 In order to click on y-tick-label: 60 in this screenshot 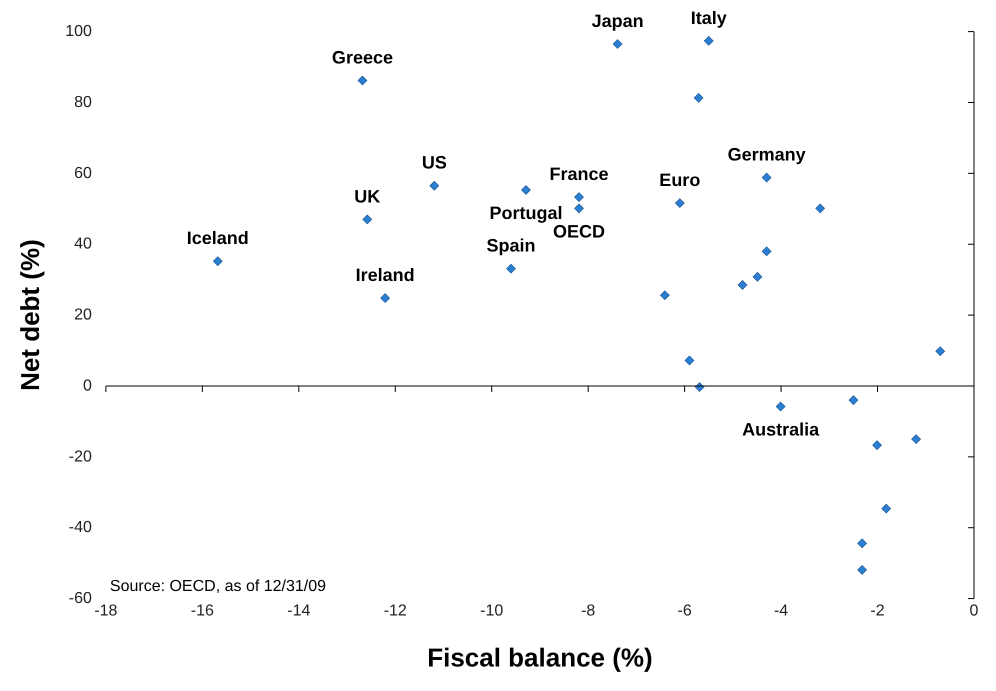, I will do `click(83, 173)`.